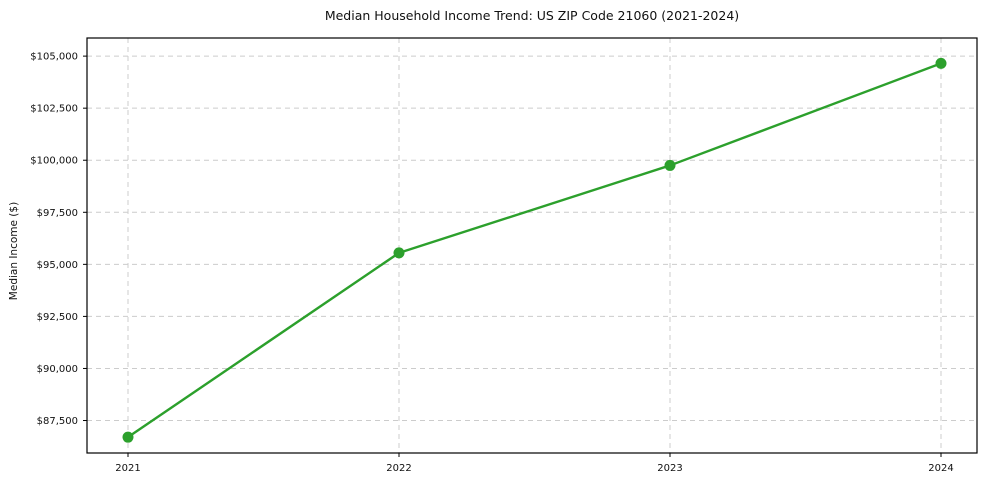 The height and width of the screenshot is (490, 989). I want to click on data-point-2022, so click(399, 253).